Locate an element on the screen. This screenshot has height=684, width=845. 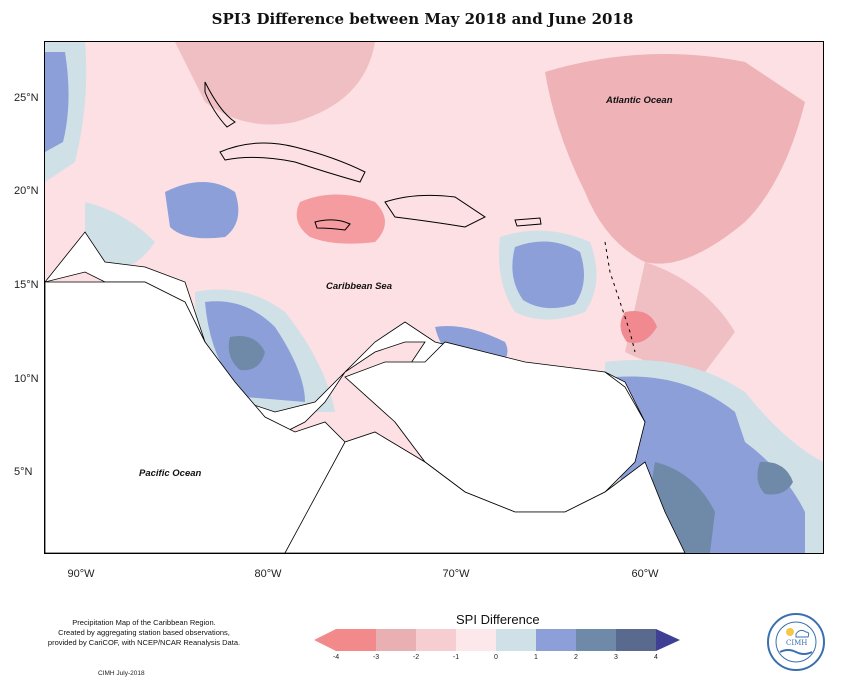
land-florida is located at coordinates (220, 104).